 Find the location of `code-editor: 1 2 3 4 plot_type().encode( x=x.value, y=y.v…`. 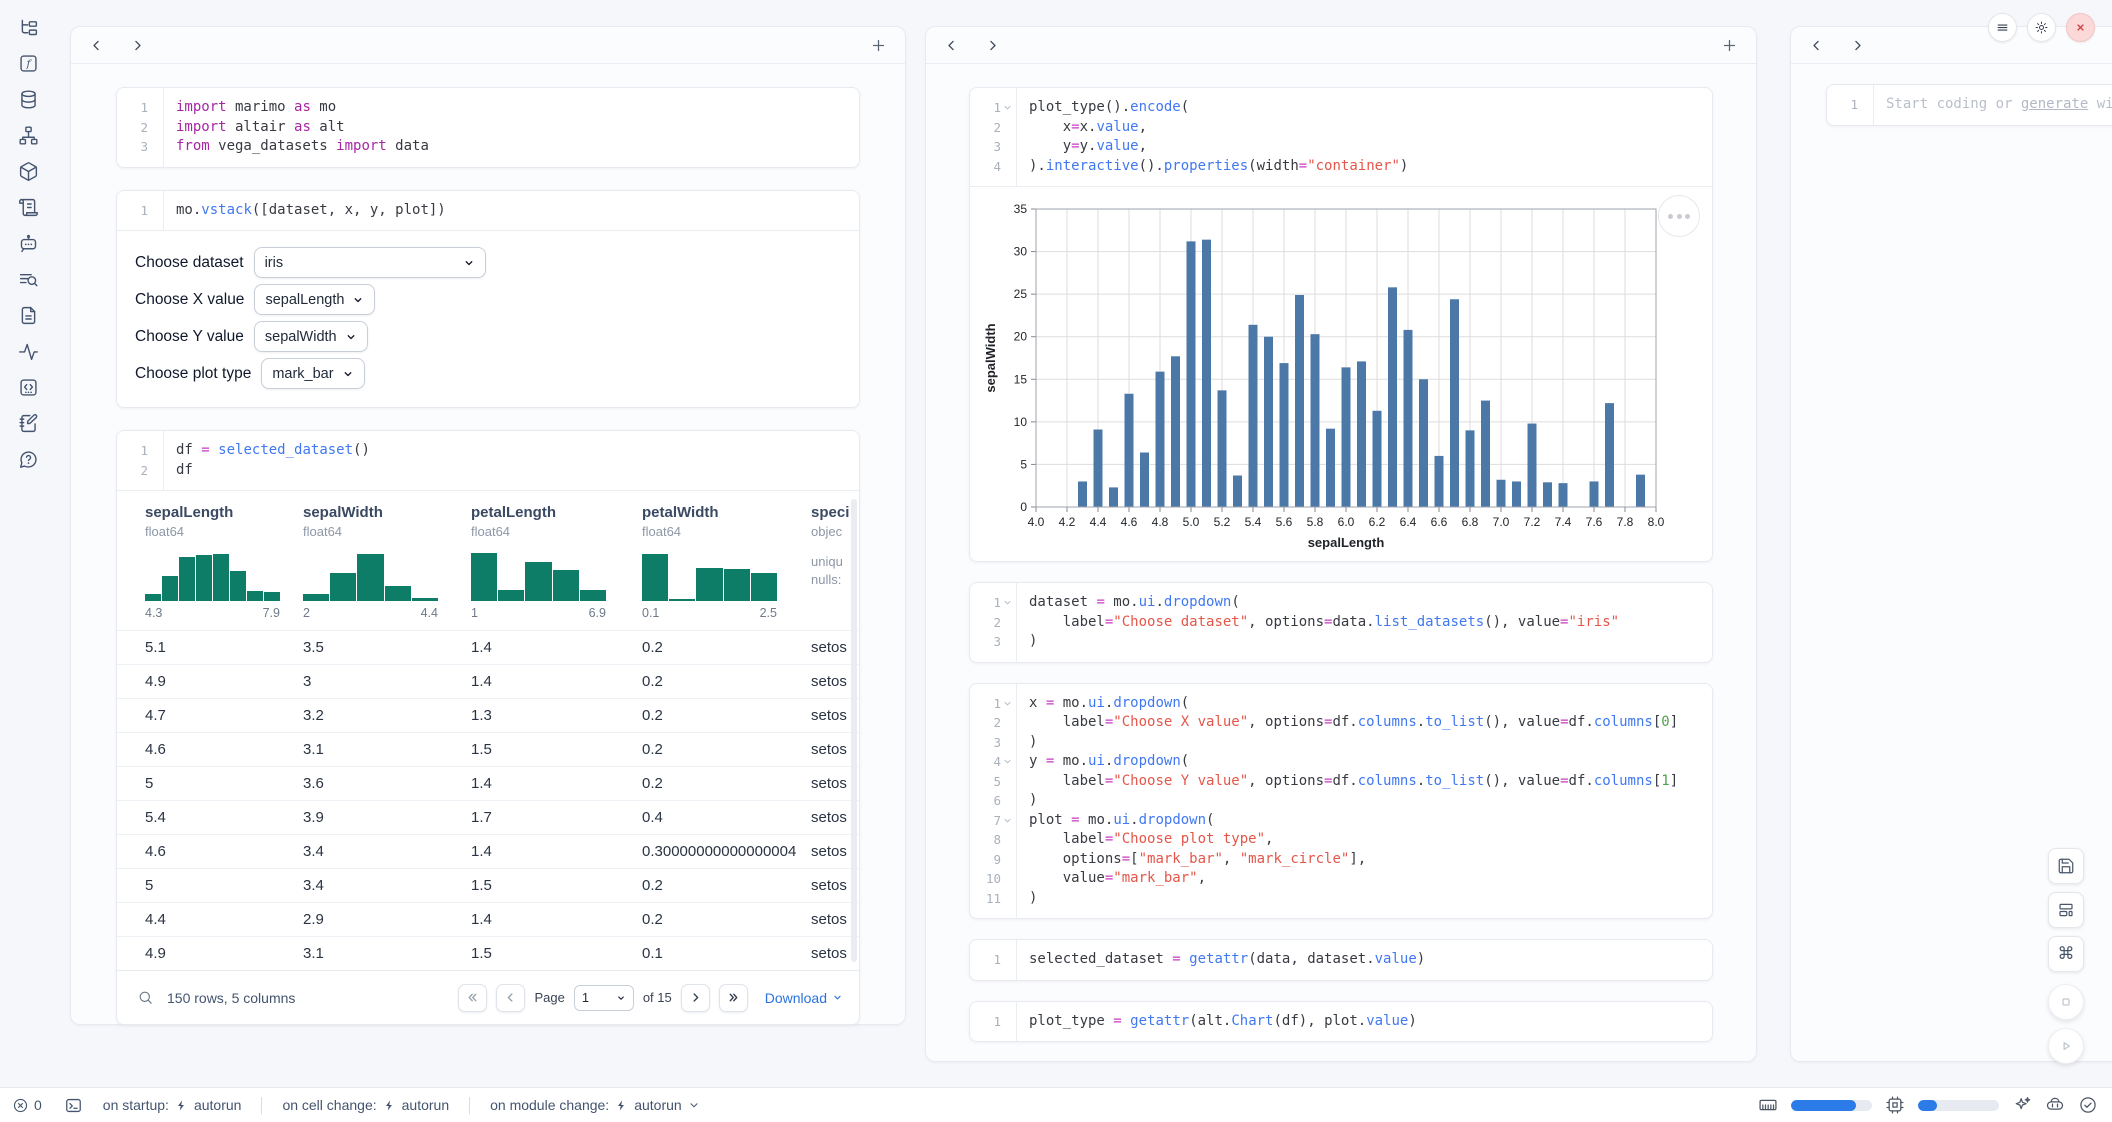

code-editor: 1 2 3 4 plot_type().encode( x=x.value, y=y.v… is located at coordinates (1341, 137).